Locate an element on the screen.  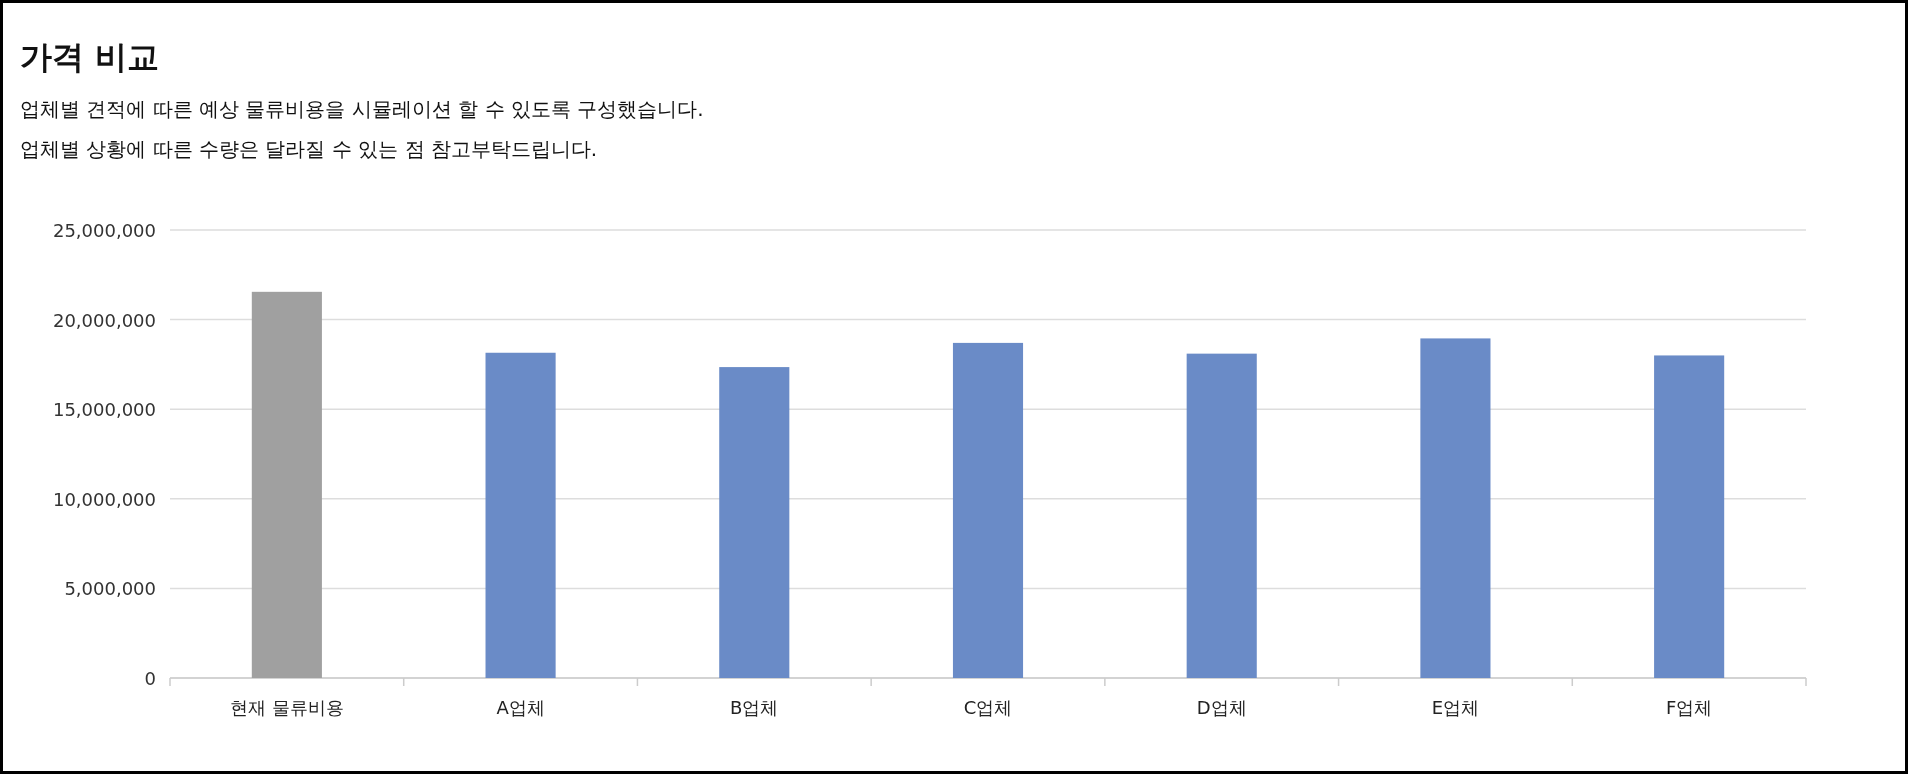
chart-subtitle: 업체별 견적에 따른 예상 물류비용을 시뮬레이션 할 수 있도록 구성했습니다. is located at coordinates (362, 109).